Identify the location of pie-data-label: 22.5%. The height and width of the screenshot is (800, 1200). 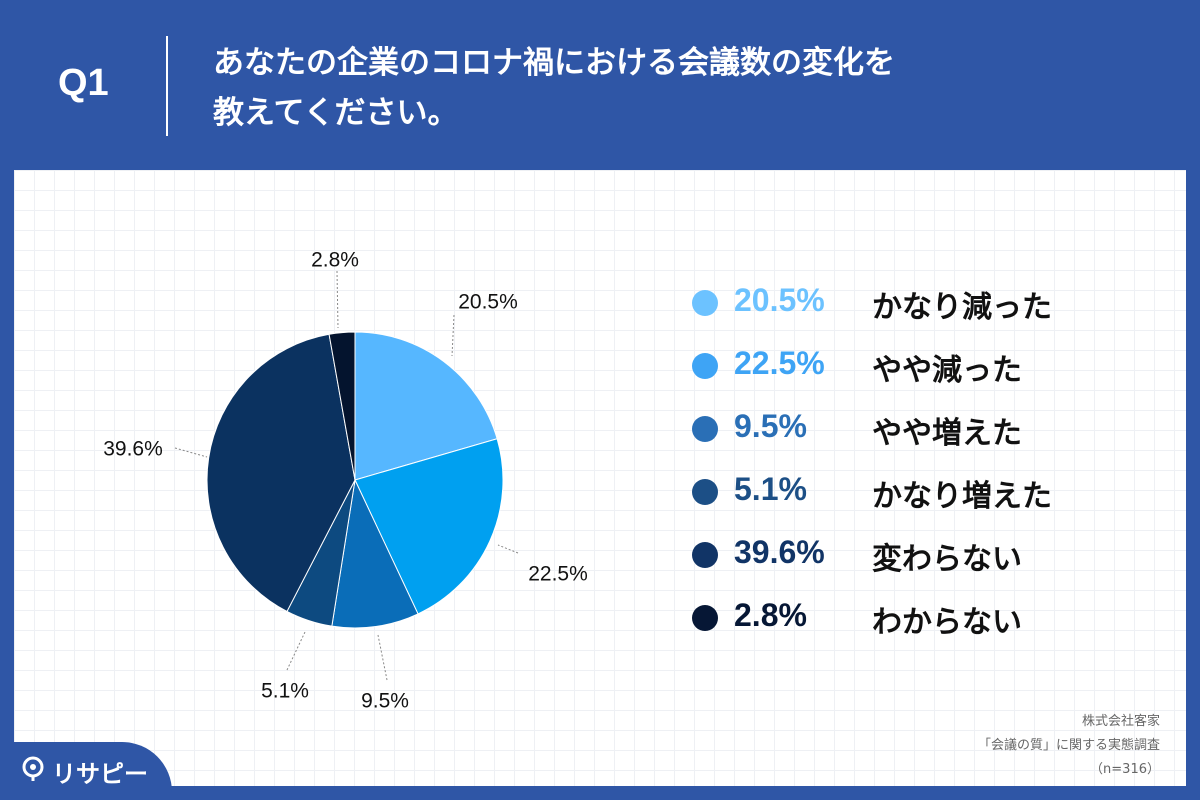
(558, 574).